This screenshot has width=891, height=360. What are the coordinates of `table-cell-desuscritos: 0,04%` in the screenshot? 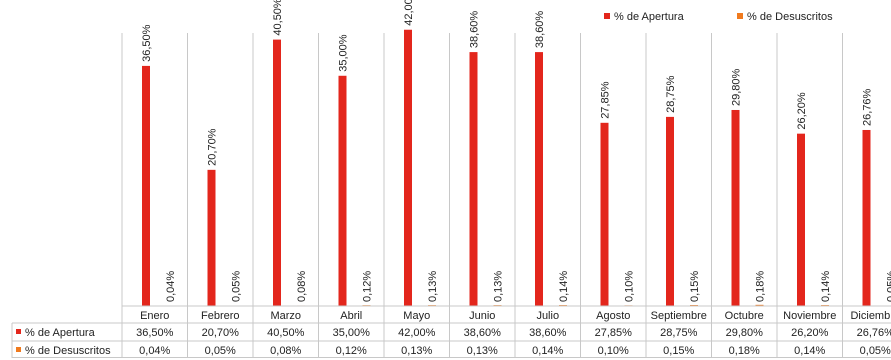 It's located at (154, 351).